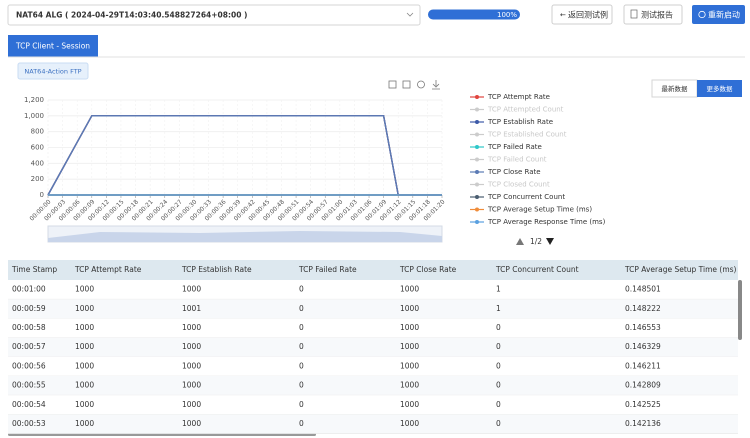 The height and width of the screenshot is (438, 750). I want to click on vertical-scrollbar, so click(740, 310).